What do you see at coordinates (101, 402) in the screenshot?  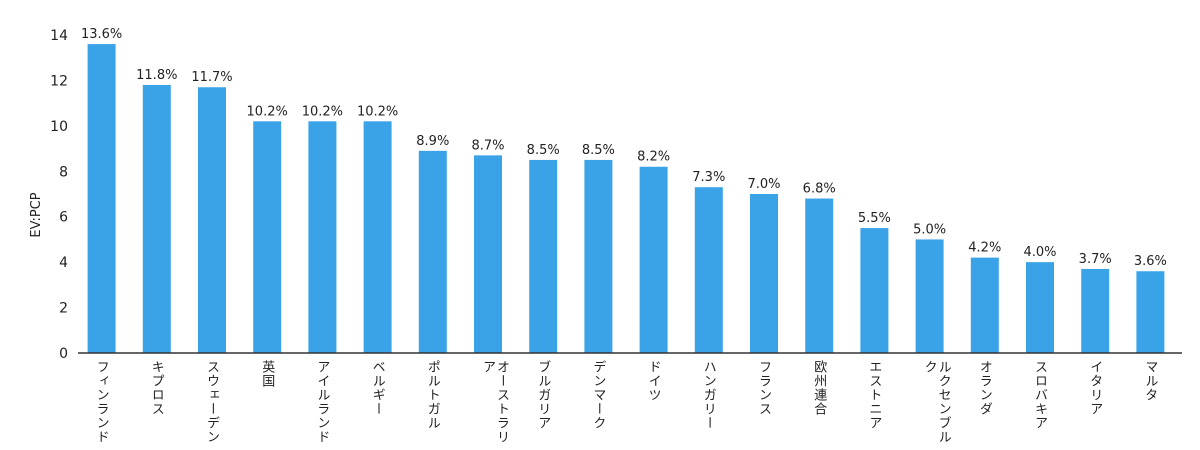 I see `x-tick-label: フィンランド` at bounding box center [101, 402].